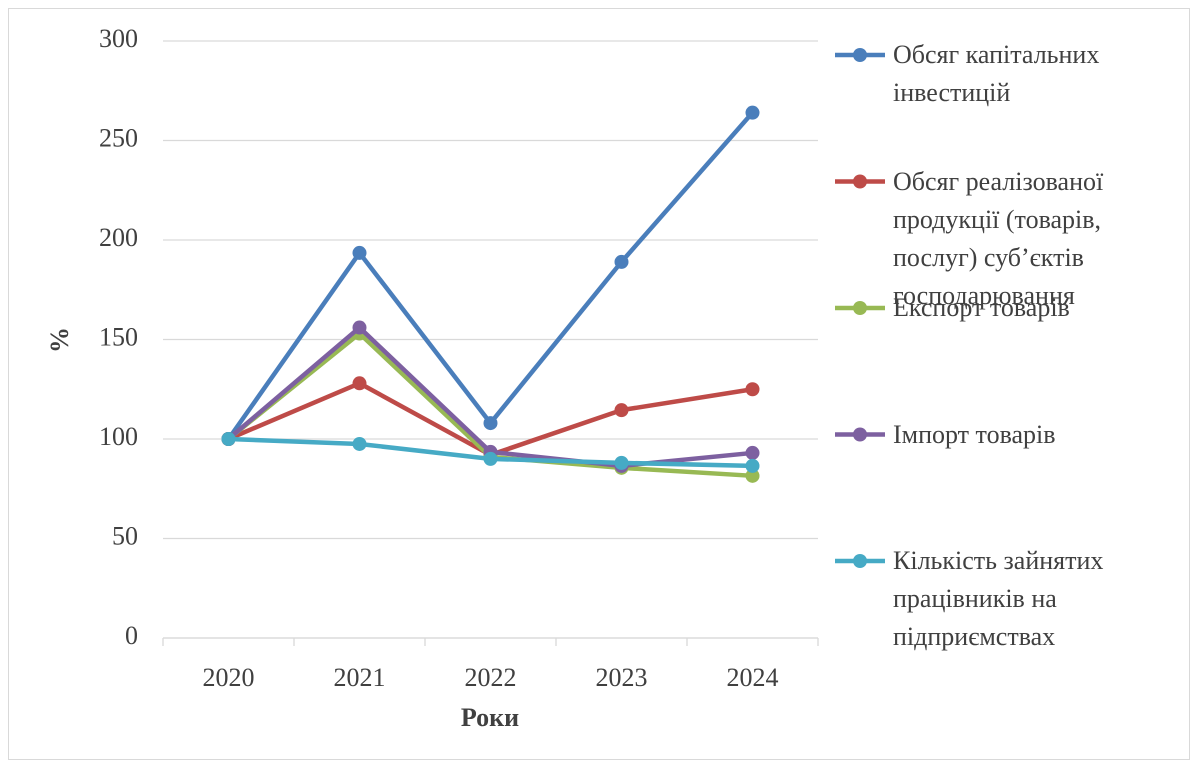 This screenshot has width=1197, height=764. What do you see at coordinates (131, 635) in the screenshot?
I see `y-tick-label: 0` at bounding box center [131, 635].